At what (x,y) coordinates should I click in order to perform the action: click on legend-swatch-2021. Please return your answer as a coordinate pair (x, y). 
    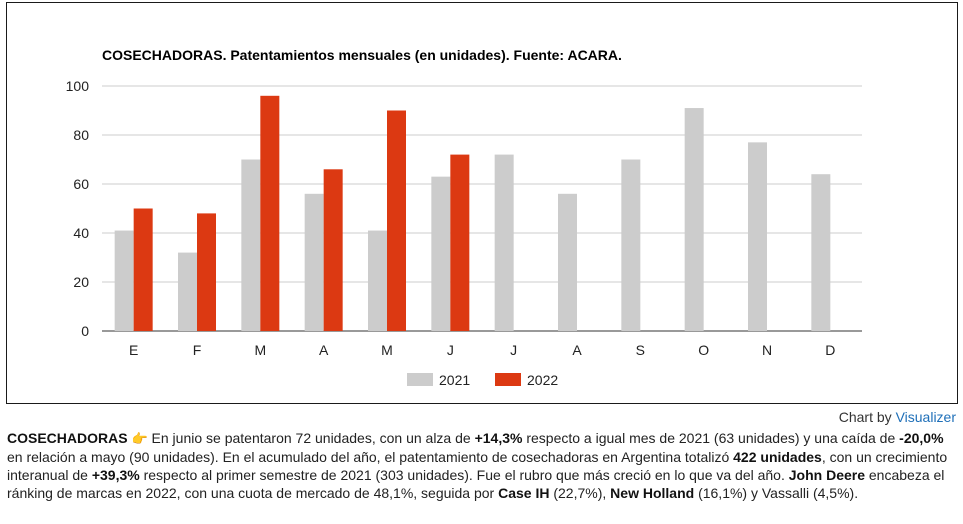
    Looking at the image, I should click on (420, 379).